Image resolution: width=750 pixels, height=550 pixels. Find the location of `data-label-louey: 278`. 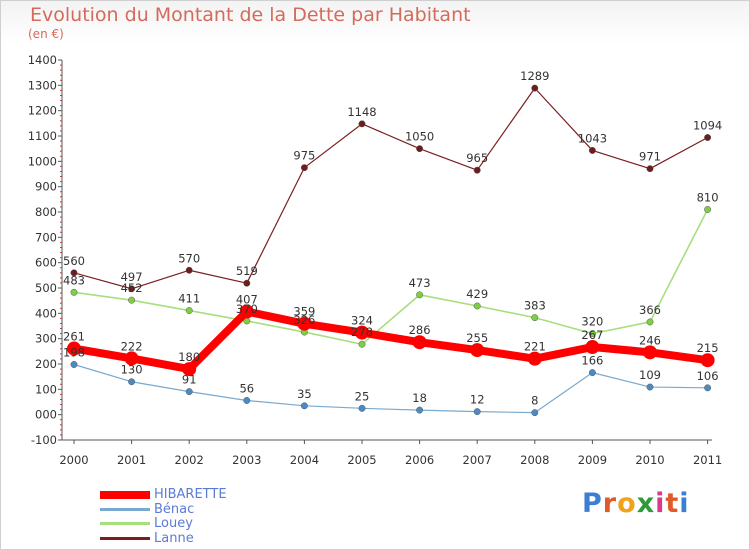

data-label-louey: 278 is located at coordinates (362, 332).